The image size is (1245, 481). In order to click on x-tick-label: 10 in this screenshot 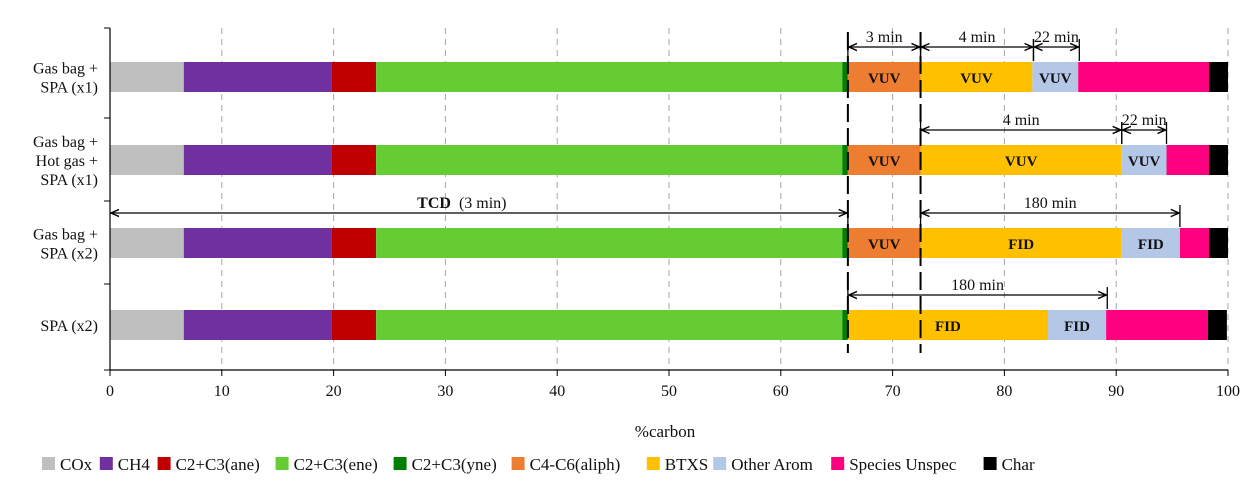, I will do `click(222, 391)`.